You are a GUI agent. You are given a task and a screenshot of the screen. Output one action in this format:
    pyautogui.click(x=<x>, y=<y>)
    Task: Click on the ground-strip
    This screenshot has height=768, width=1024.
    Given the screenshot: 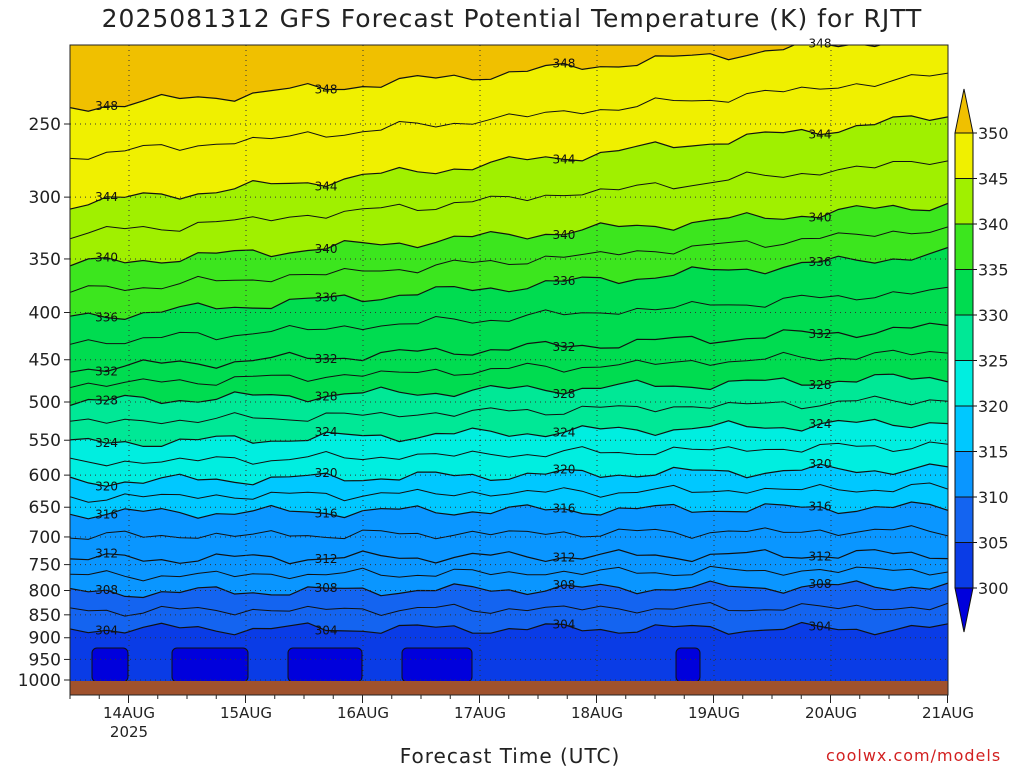 What is the action you would take?
    pyautogui.click(x=509, y=688)
    